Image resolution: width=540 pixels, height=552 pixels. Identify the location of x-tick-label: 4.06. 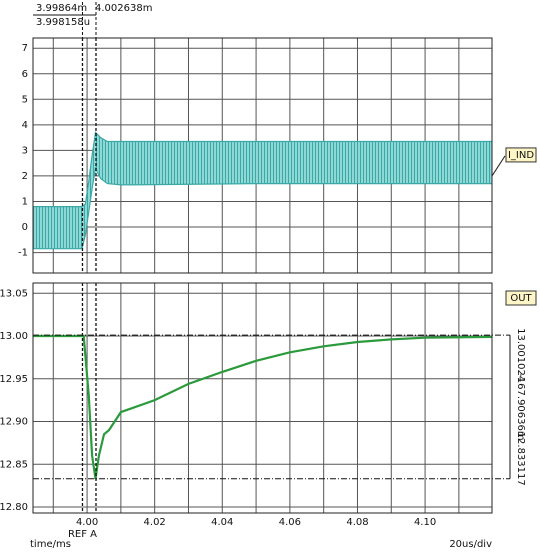
(290, 522).